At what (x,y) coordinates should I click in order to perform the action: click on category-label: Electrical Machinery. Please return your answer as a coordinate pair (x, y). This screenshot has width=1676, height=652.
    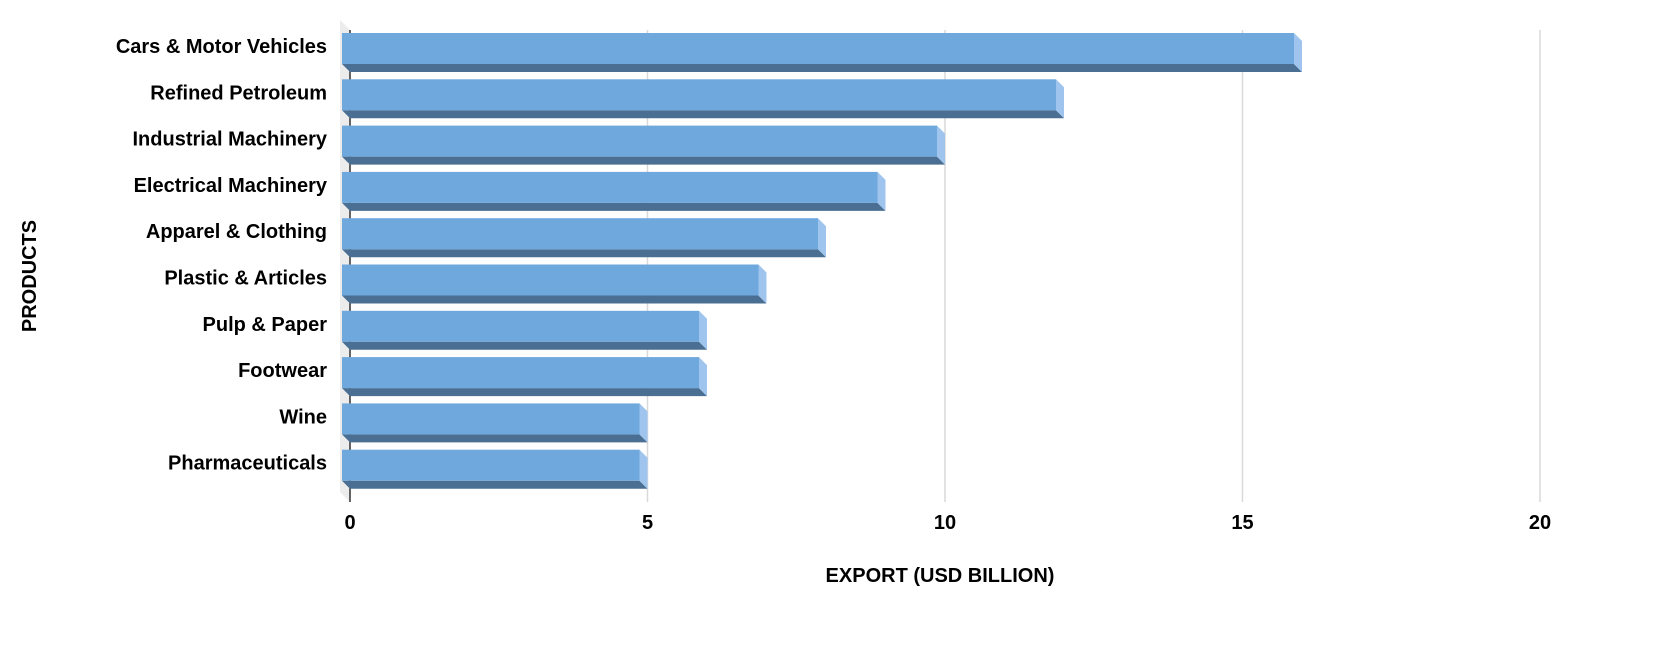
    Looking at the image, I should click on (231, 186).